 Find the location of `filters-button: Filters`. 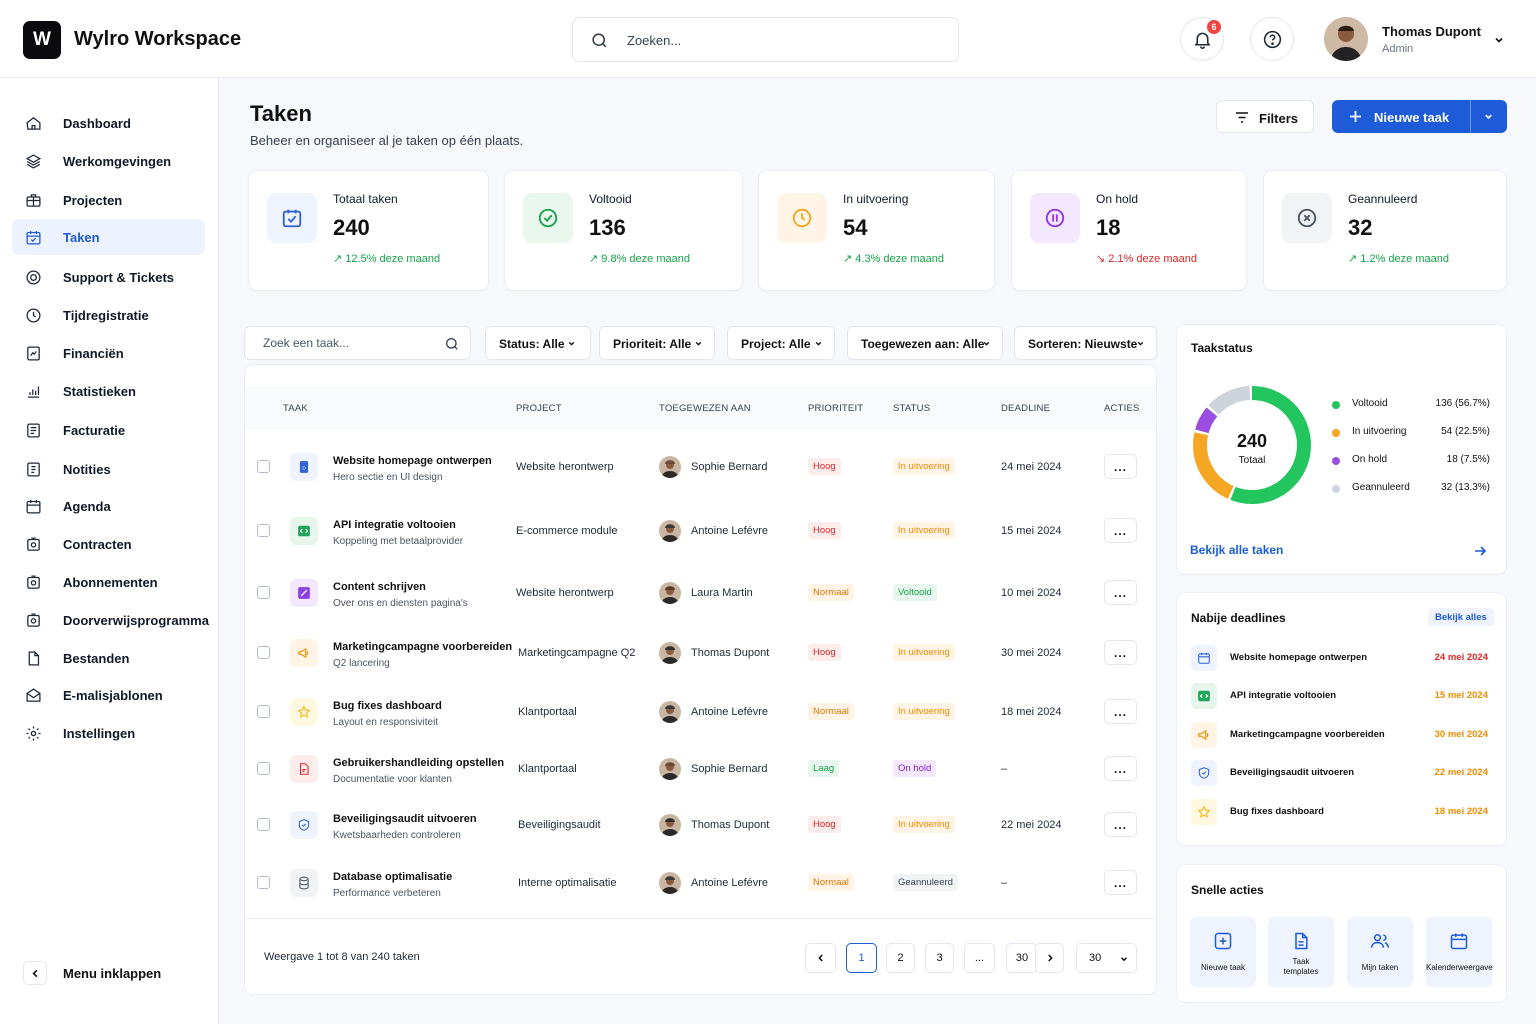

filters-button: Filters is located at coordinates (1265, 116).